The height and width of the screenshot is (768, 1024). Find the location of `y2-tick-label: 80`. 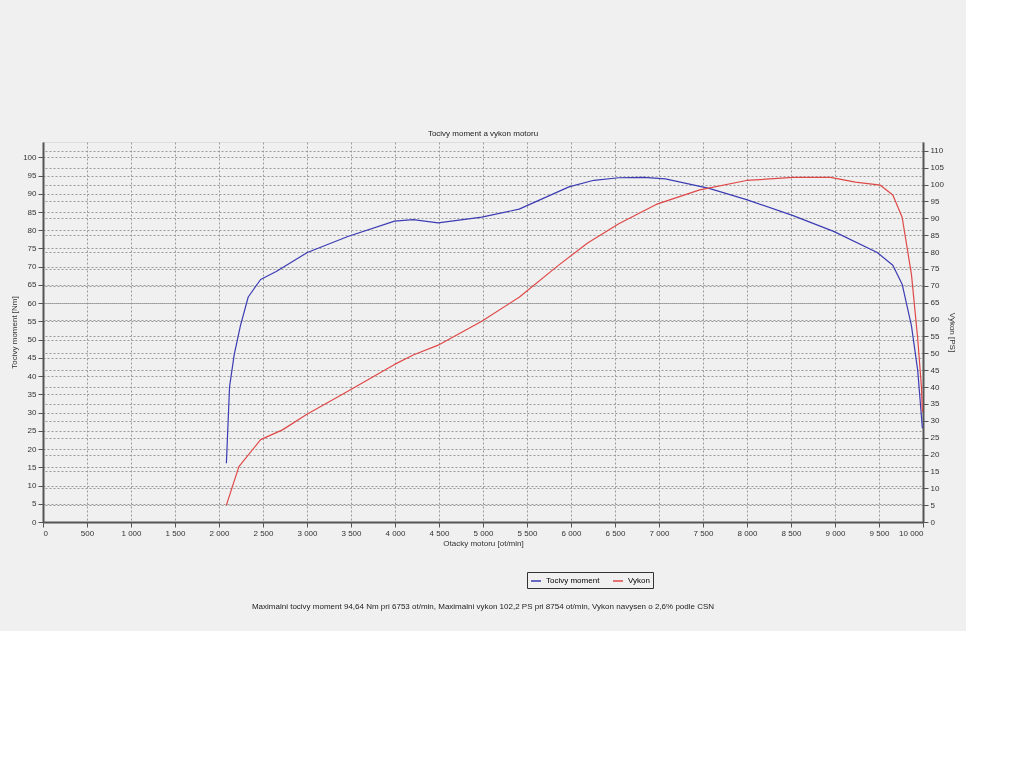

y2-tick-label: 80 is located at coordinates (935, 252).